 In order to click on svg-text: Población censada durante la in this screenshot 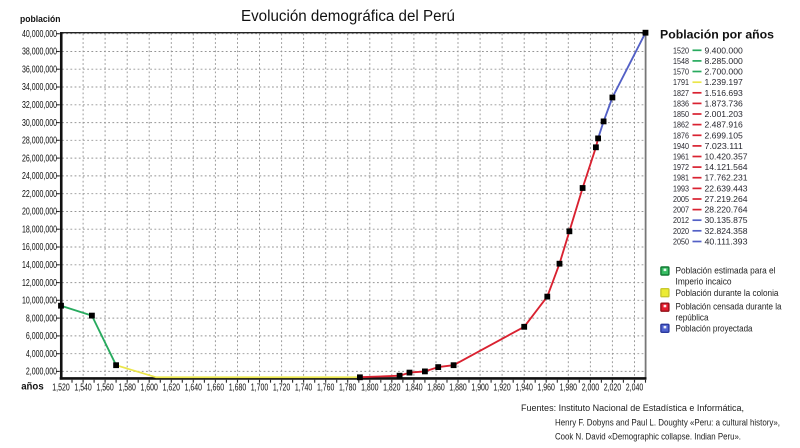, I will do `click(729, 307)`.